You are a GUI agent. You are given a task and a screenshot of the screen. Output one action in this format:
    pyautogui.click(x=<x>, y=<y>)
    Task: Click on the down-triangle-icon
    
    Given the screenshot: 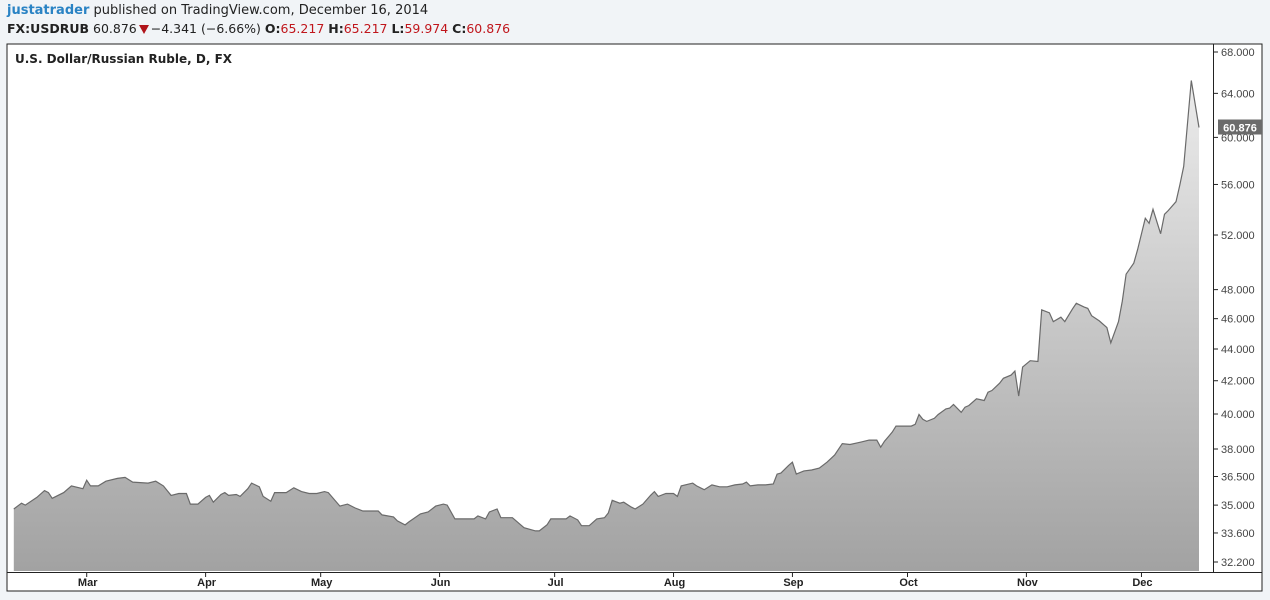 What is the action you would take?
    pyautogui.click(x=143, y=29)
    